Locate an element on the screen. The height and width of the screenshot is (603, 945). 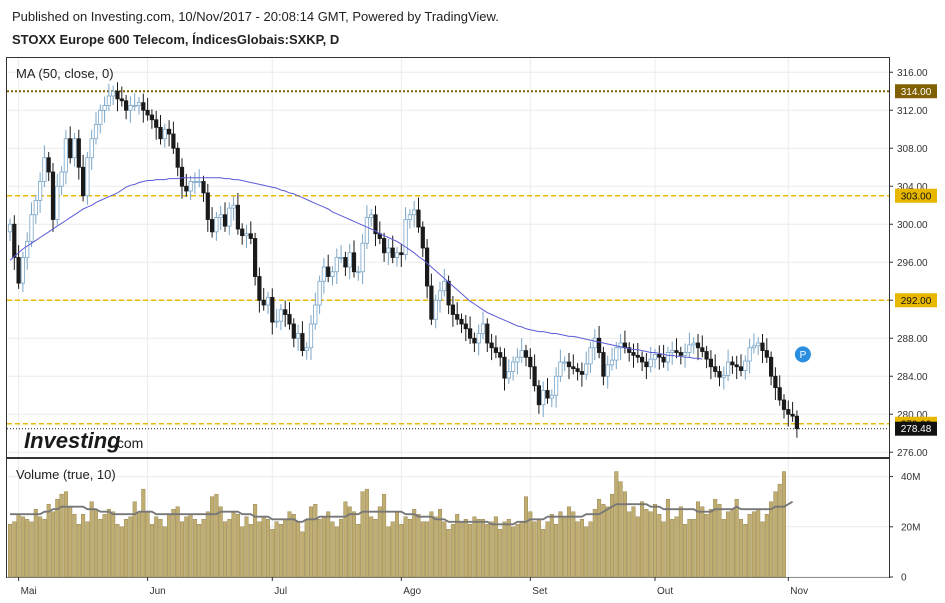
price-tick-label: 280.00 is located at coordinates (912, 415).